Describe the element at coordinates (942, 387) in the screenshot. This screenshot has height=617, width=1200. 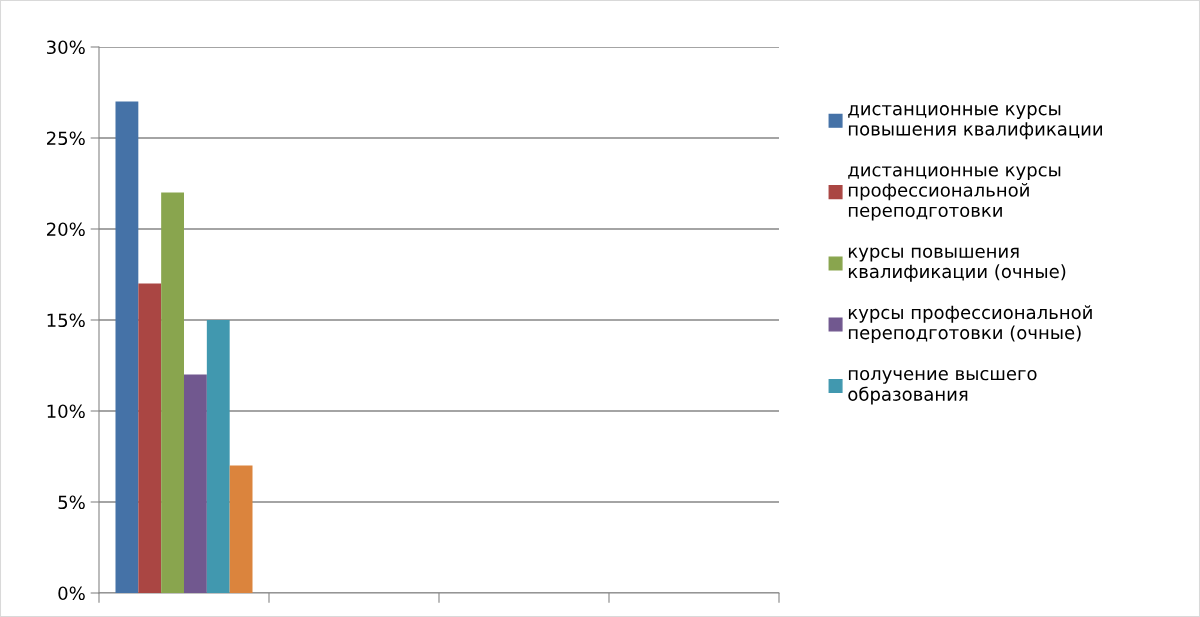
I see `legend-label: получение высшего образования` at that location.